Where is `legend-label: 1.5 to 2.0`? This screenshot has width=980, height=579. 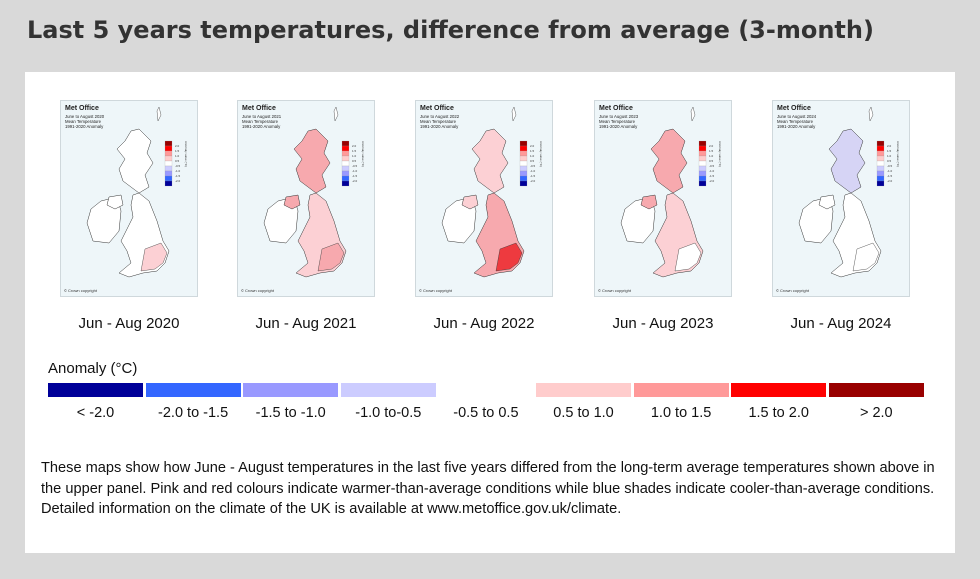
legend-label: 1.5 to 2.0 is located at coordinates (778, 413).